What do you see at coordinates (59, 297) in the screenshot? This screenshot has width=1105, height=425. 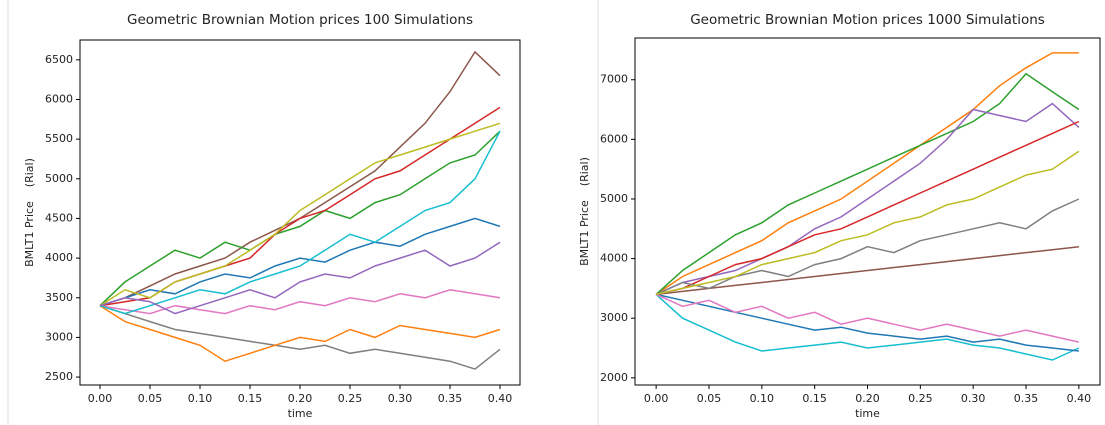 I see `y-tick-label: 3500` at bounding box center [59, 297].